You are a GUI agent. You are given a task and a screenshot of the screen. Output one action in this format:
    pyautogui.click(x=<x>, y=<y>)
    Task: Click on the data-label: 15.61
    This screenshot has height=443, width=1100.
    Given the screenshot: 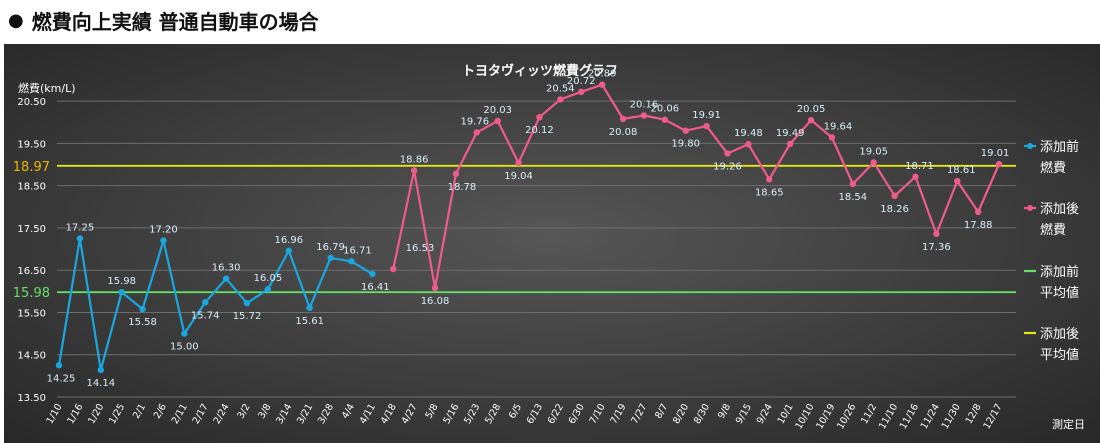 What is the action you would take?
    pyautogui.click(x=309, y=321)
    